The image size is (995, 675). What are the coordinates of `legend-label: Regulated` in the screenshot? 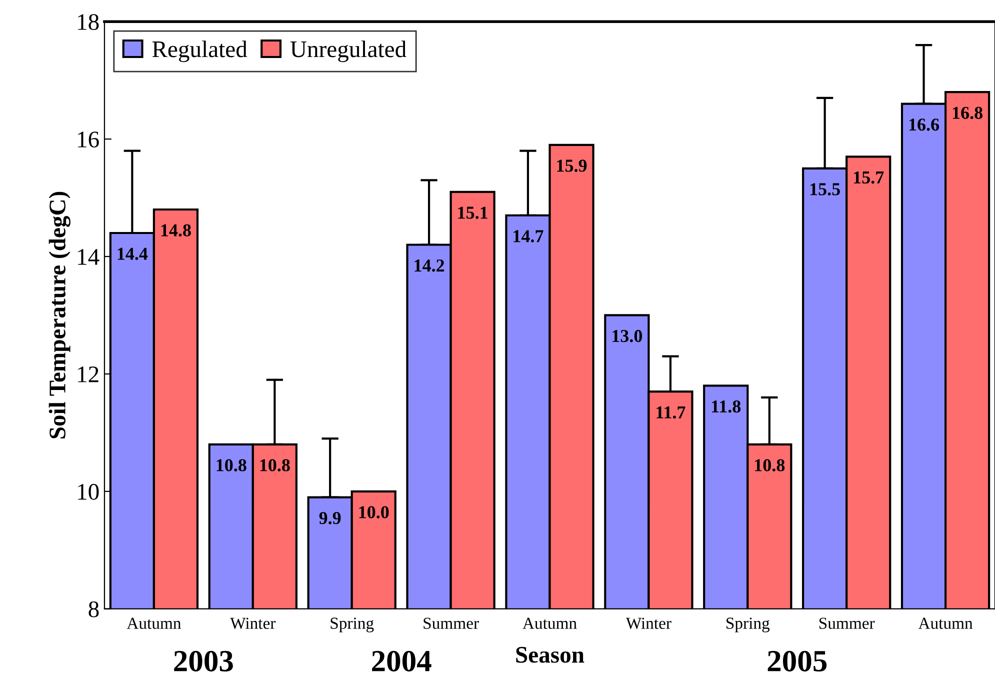 It's located at (200, 51).